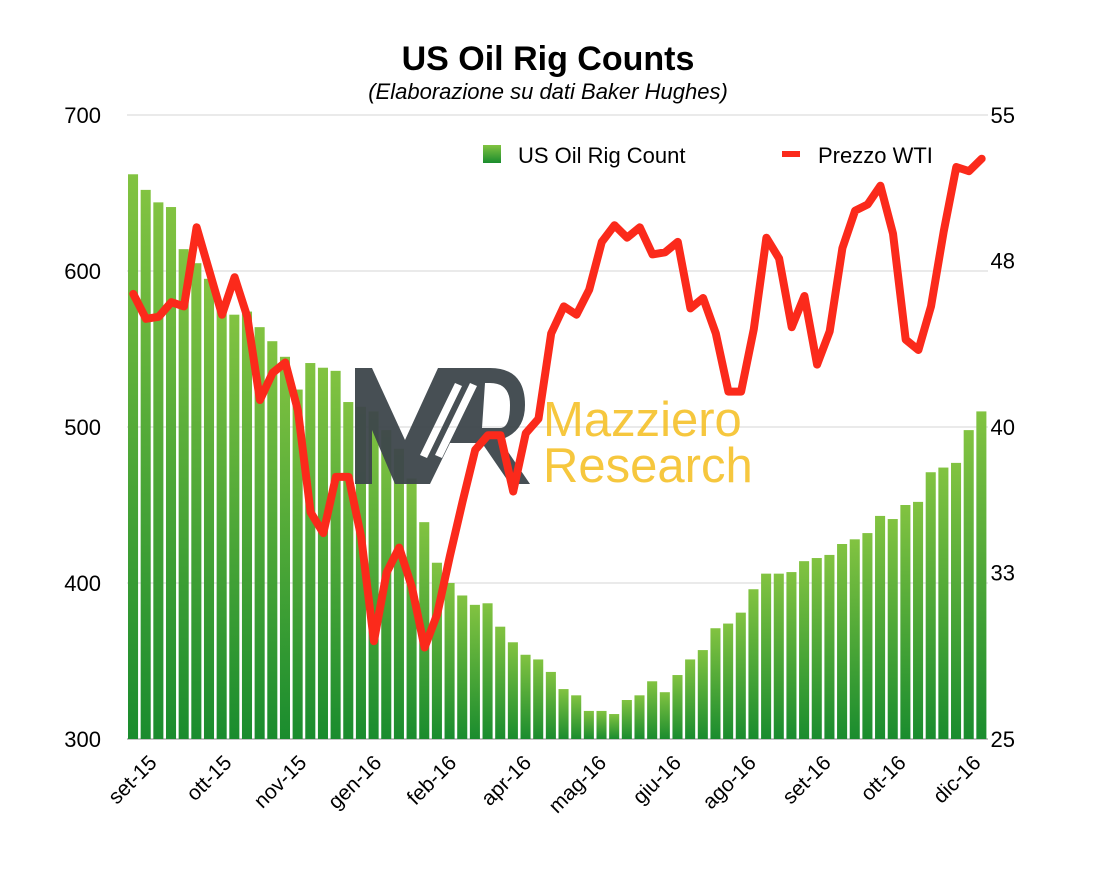  Describe the element at coordinates (133, 780) in the screenshot. I see `x-tick-label: set-15` at that location.